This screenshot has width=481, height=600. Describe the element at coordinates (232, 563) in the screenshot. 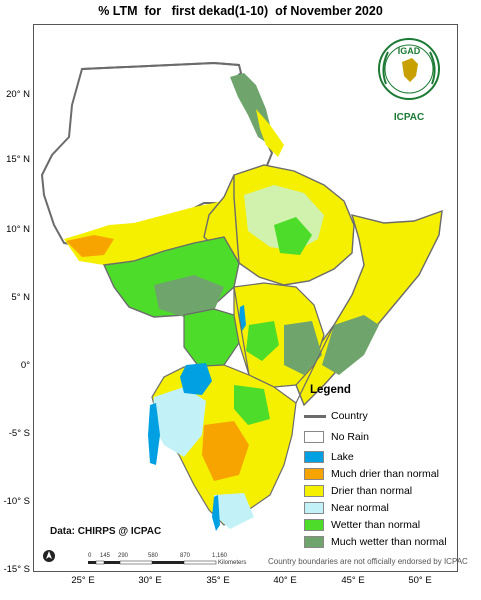

I see `scale-unit: Kilometers` at that location.